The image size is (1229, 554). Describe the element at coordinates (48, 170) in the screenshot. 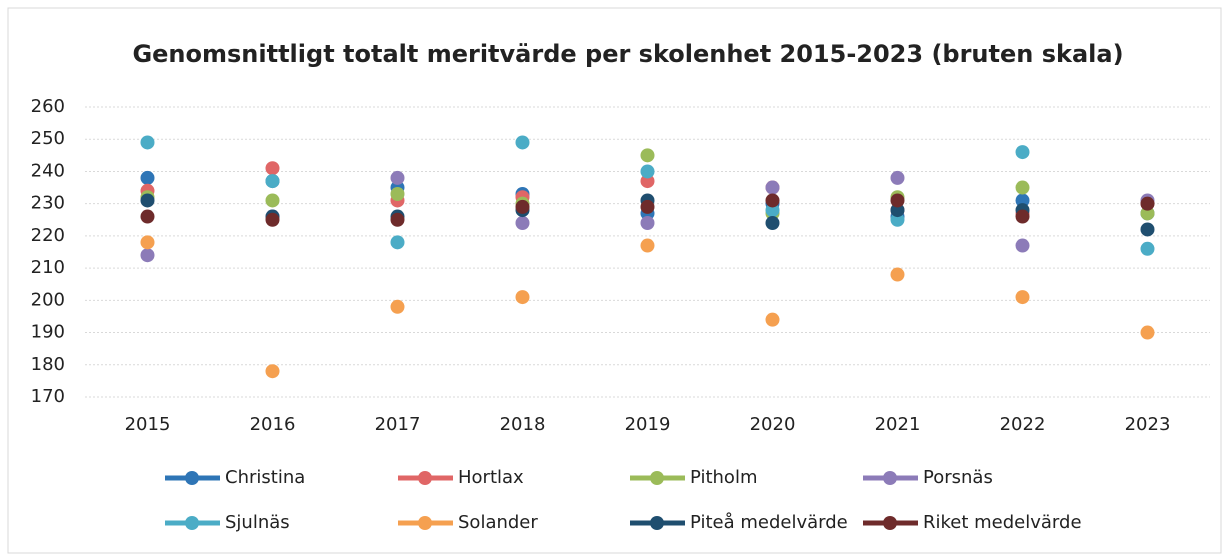

I see `y-tick-label: 240` at that location.